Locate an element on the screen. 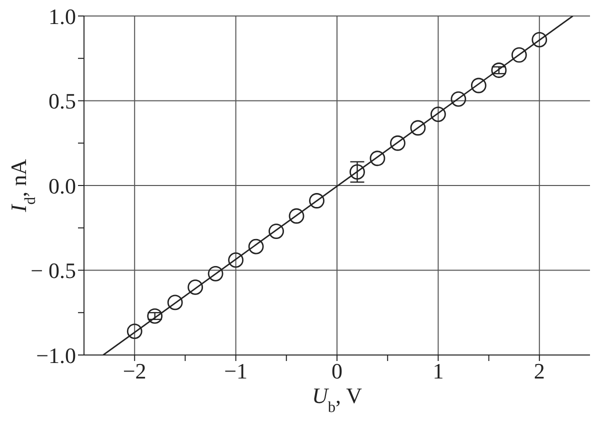 The height and width of the screenshot is (429, 600). x-axis-title: U$_{b}$, V is located at coordinates (337, 399).